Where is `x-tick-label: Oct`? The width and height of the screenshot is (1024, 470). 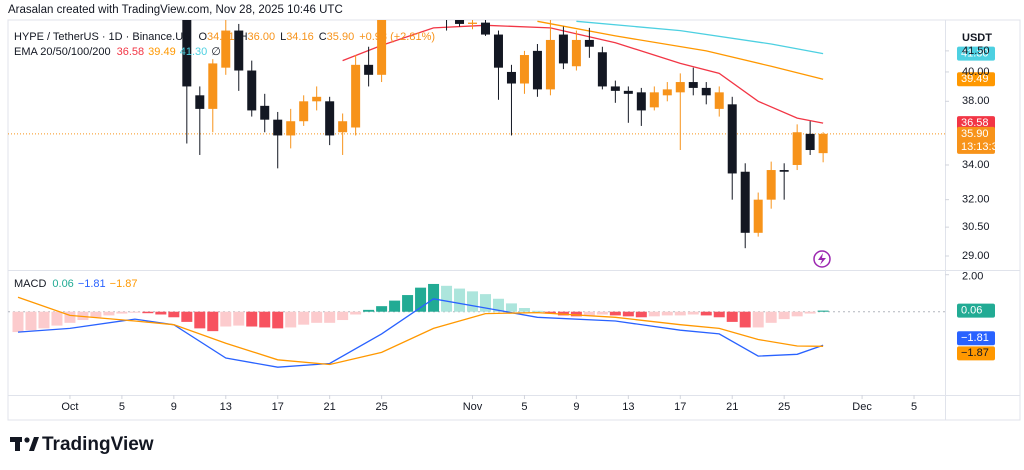
x-tick-label: Oct is located at coordinates (69, 407).